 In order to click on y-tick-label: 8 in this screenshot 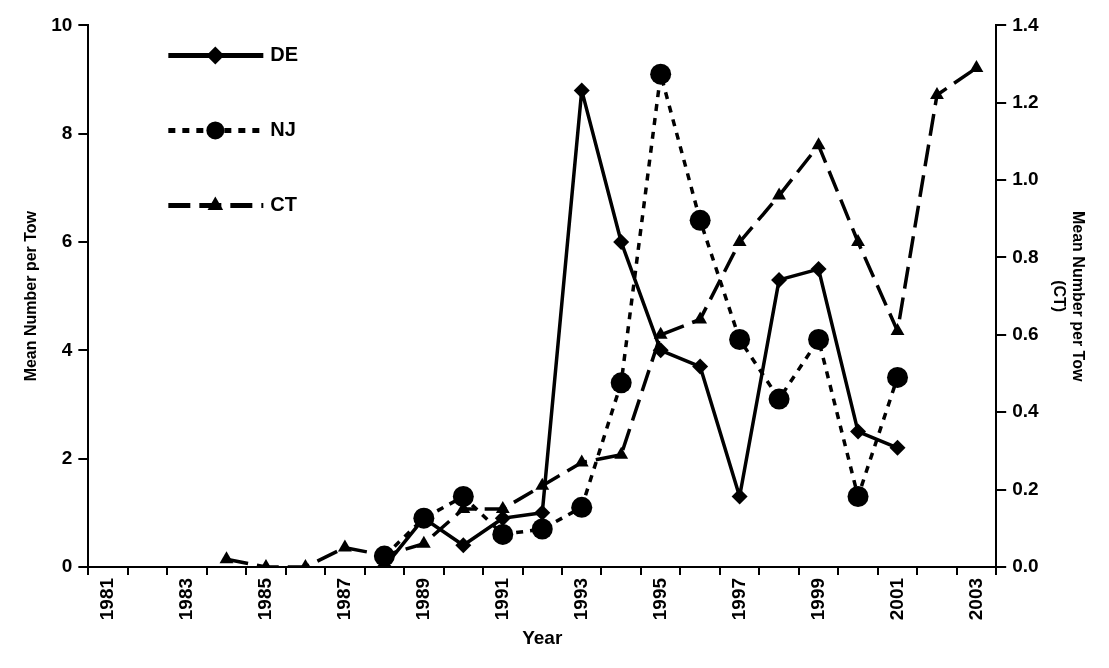, I will do `click(67, 132)`.